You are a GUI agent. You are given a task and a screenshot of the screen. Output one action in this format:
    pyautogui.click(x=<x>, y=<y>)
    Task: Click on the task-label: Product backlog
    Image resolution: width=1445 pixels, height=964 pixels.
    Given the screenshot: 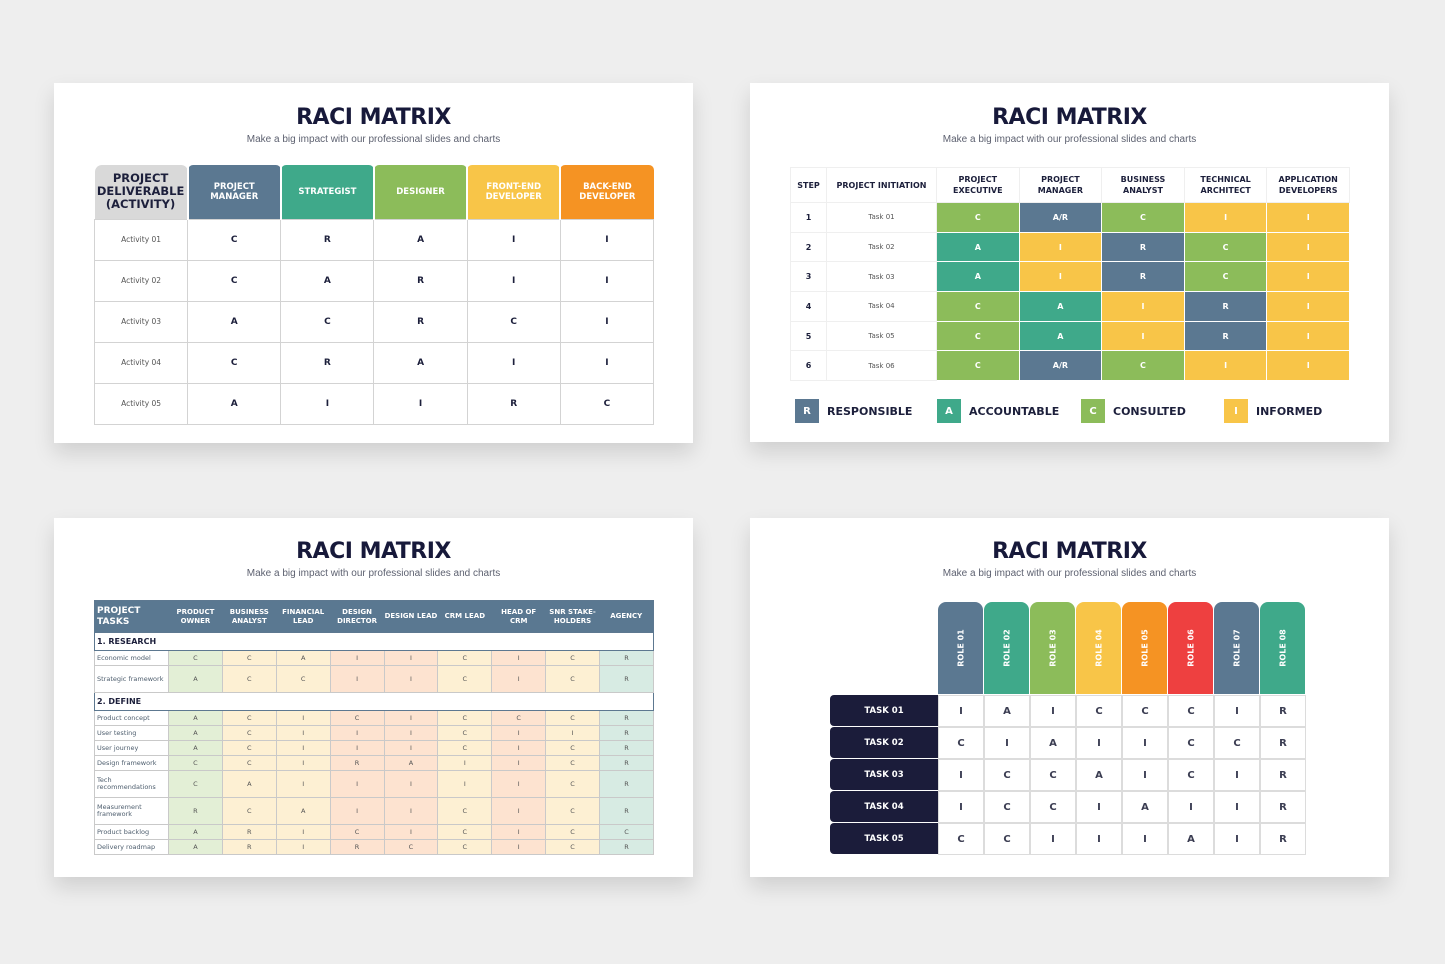 What is the action you would take?
    pyautogui.click(x=131, y=832)
    